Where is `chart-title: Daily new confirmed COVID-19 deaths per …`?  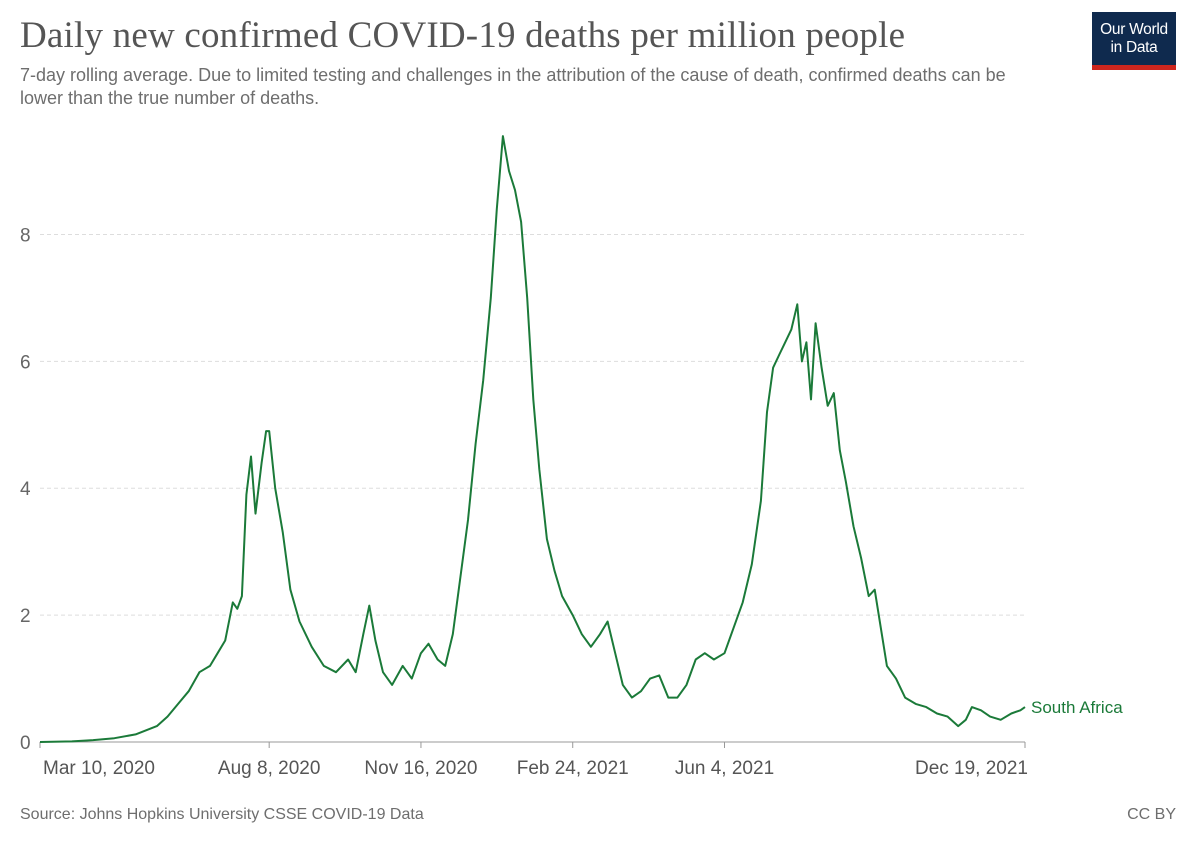 chart-title: Daily new confirmed COVID-19 deaths per … is located at coordinates (463, 35).